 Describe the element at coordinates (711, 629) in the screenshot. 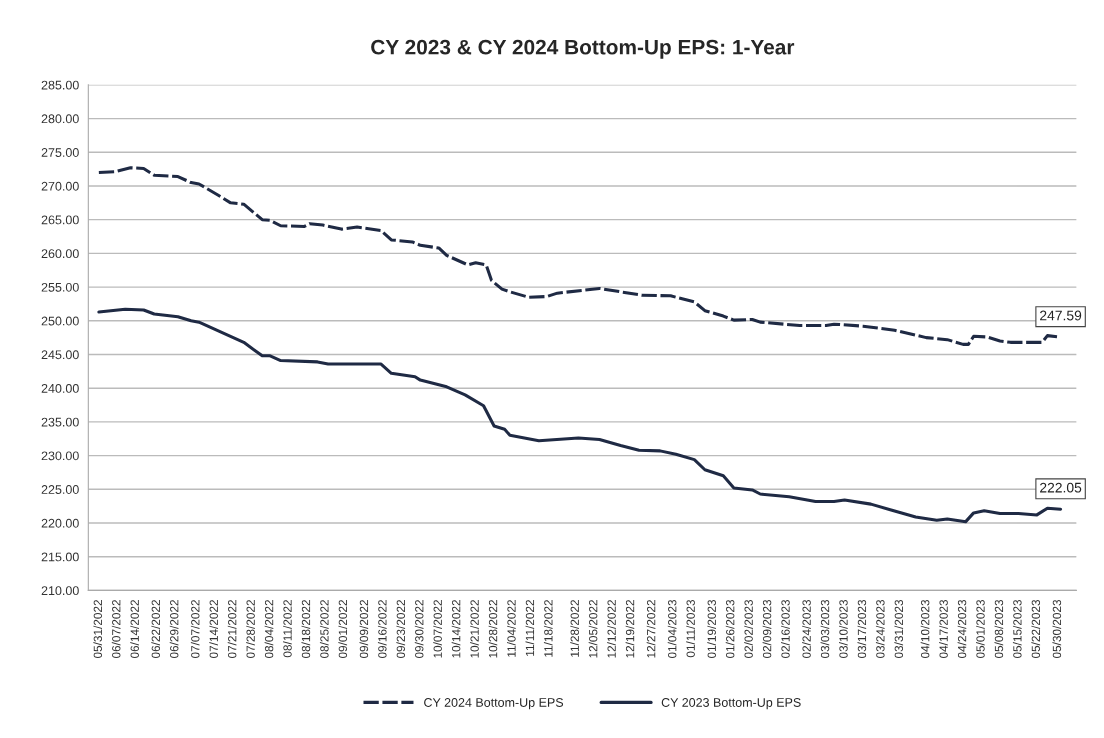

I see `x-tick-label: 01/19/2023` at that location.